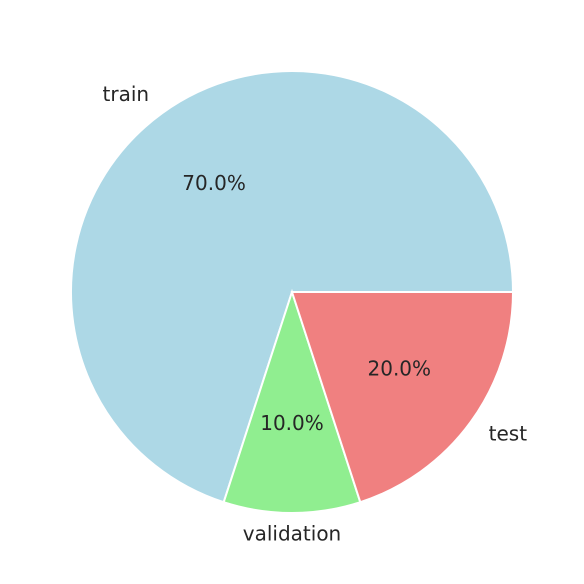 This screenshot has width=584, height=584. I want to click on pie-label-test: test, so click(508, 433).